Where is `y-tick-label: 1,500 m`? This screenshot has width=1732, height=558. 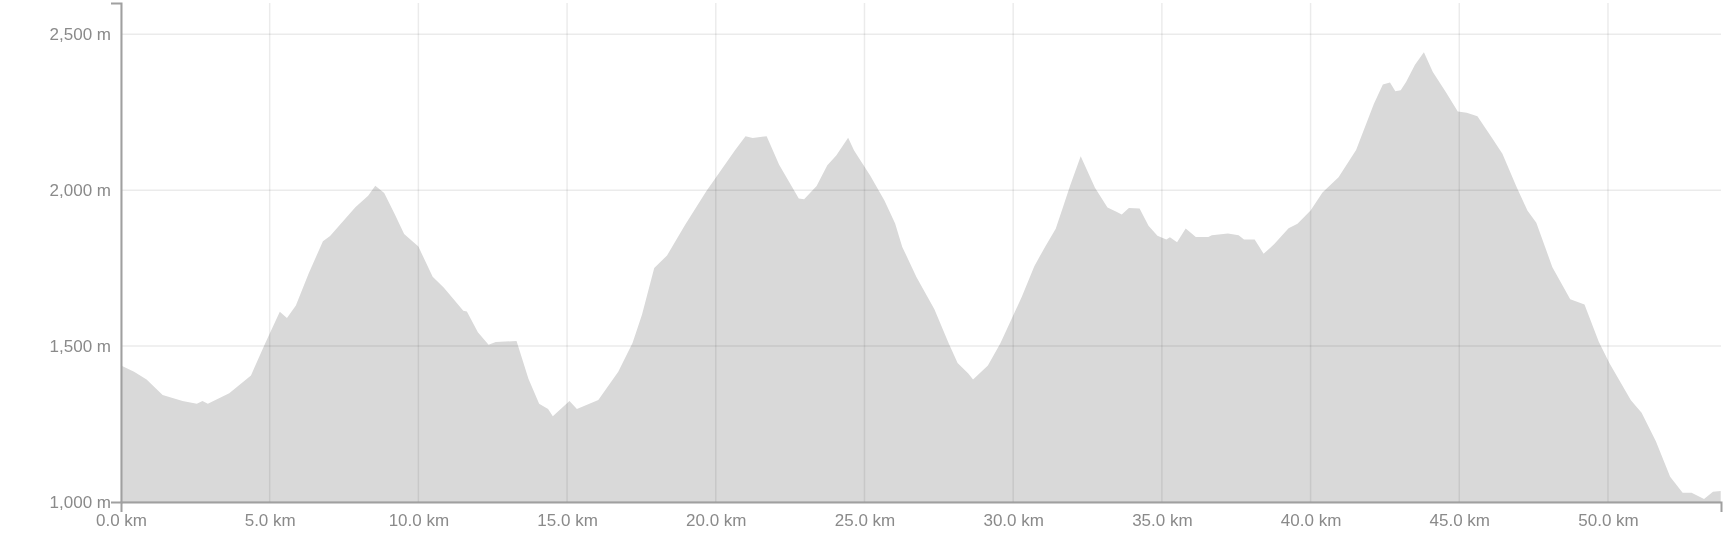
y-tick-label: 1,500 m is located at coordinates (80, 346).